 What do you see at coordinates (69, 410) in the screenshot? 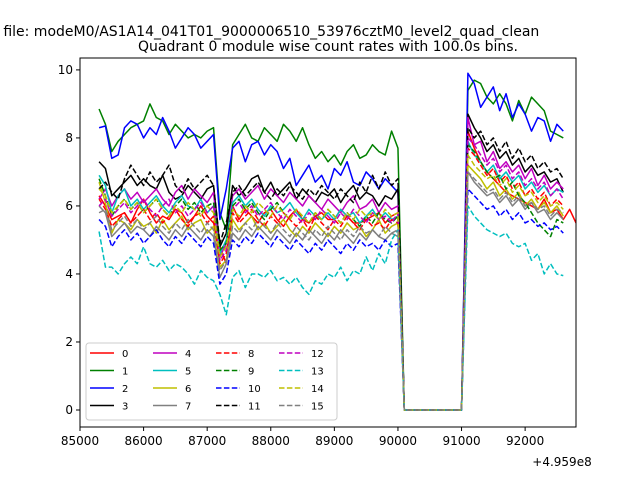
I see `y-tick-label: 0` at bounding box center [69, 410].